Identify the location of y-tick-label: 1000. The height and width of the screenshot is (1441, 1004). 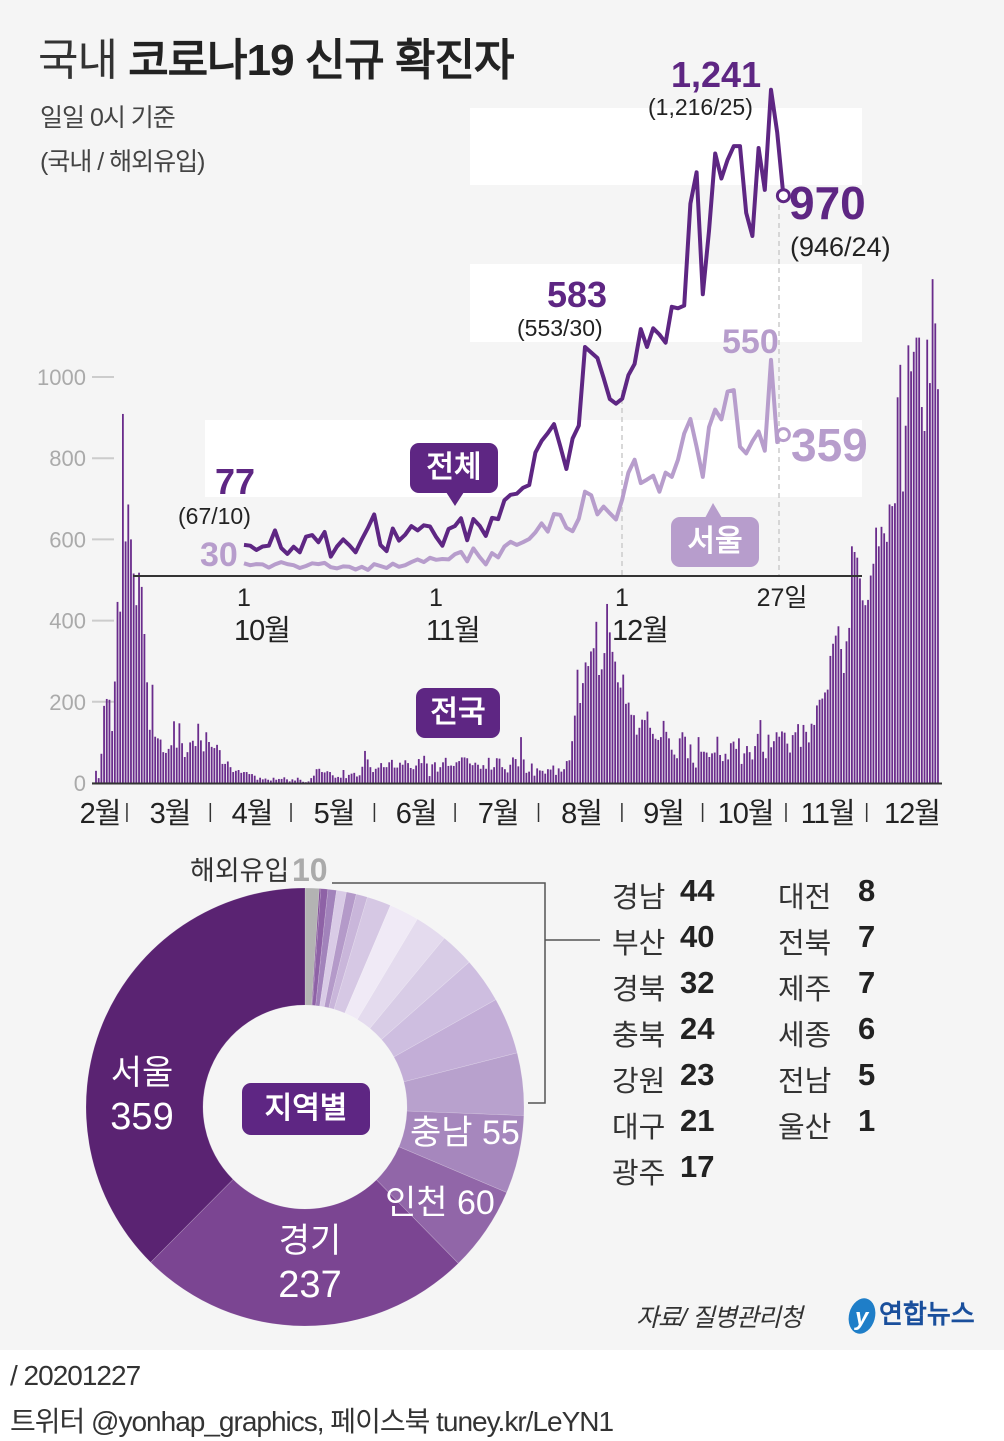
(61, 377).